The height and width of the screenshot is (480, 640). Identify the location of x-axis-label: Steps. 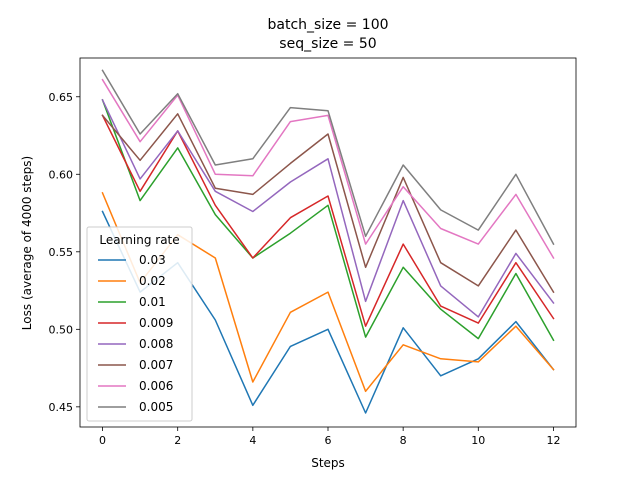
(328, 463).